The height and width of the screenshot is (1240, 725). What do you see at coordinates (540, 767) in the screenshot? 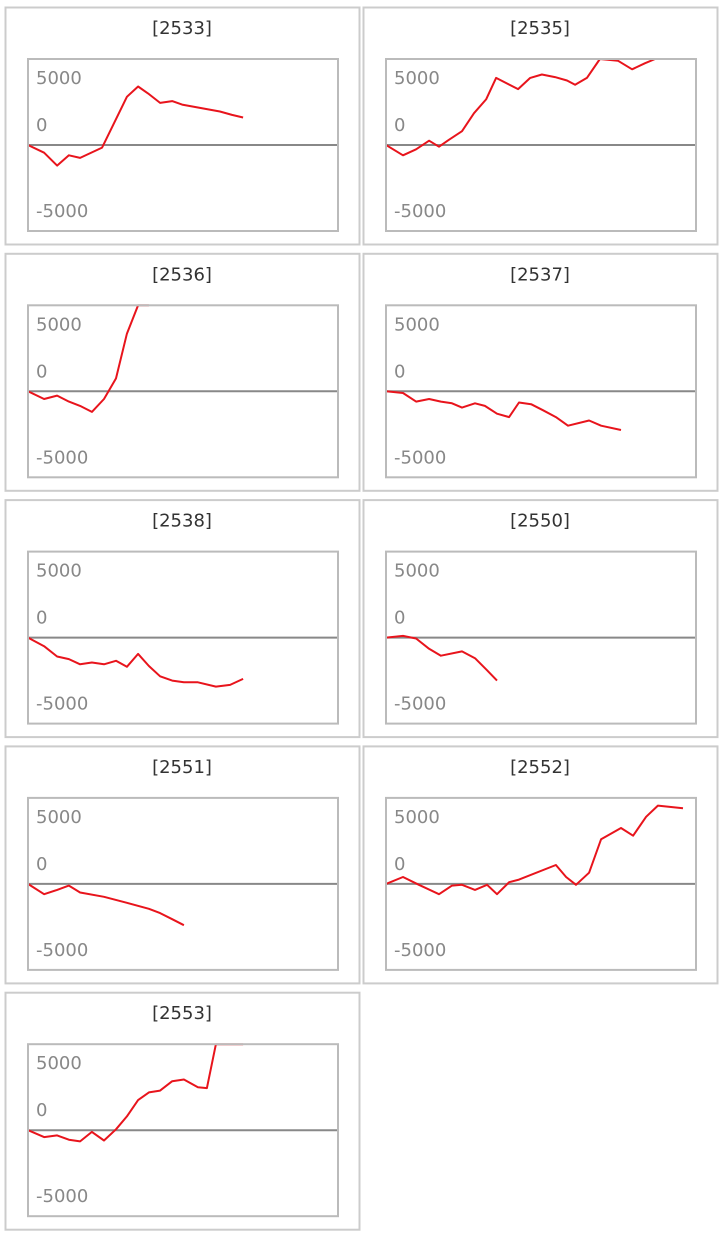
I see `chart-title: [2552]` at bounding box center [540, 767].